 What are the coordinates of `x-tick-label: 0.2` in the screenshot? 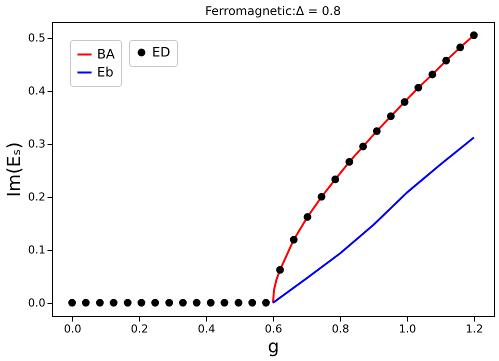 It's located at (139, 329).